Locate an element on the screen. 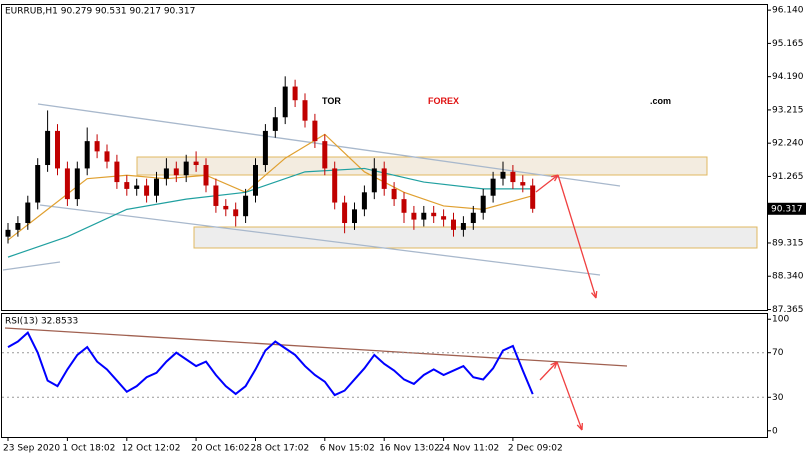  y-tick-label: 89.315 is located at coordinates (788, 243).